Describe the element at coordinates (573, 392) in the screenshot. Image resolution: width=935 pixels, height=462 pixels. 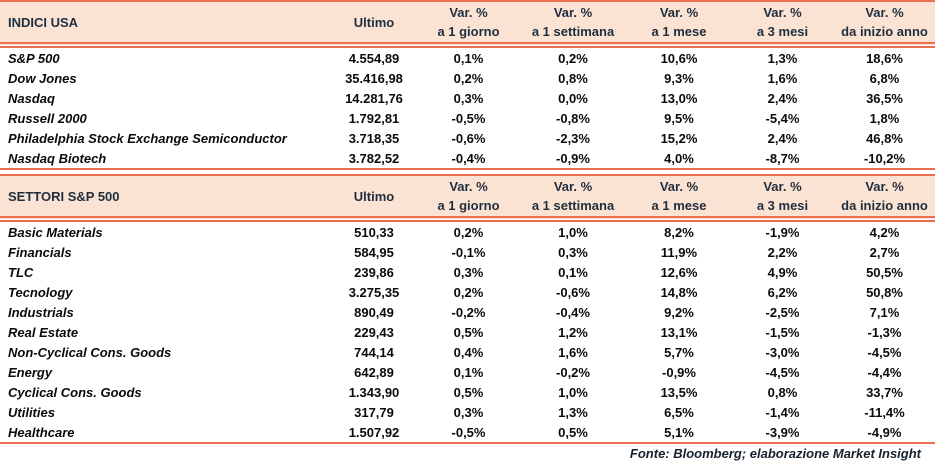
I see `pct-value-cell: 1,0%` at that location.